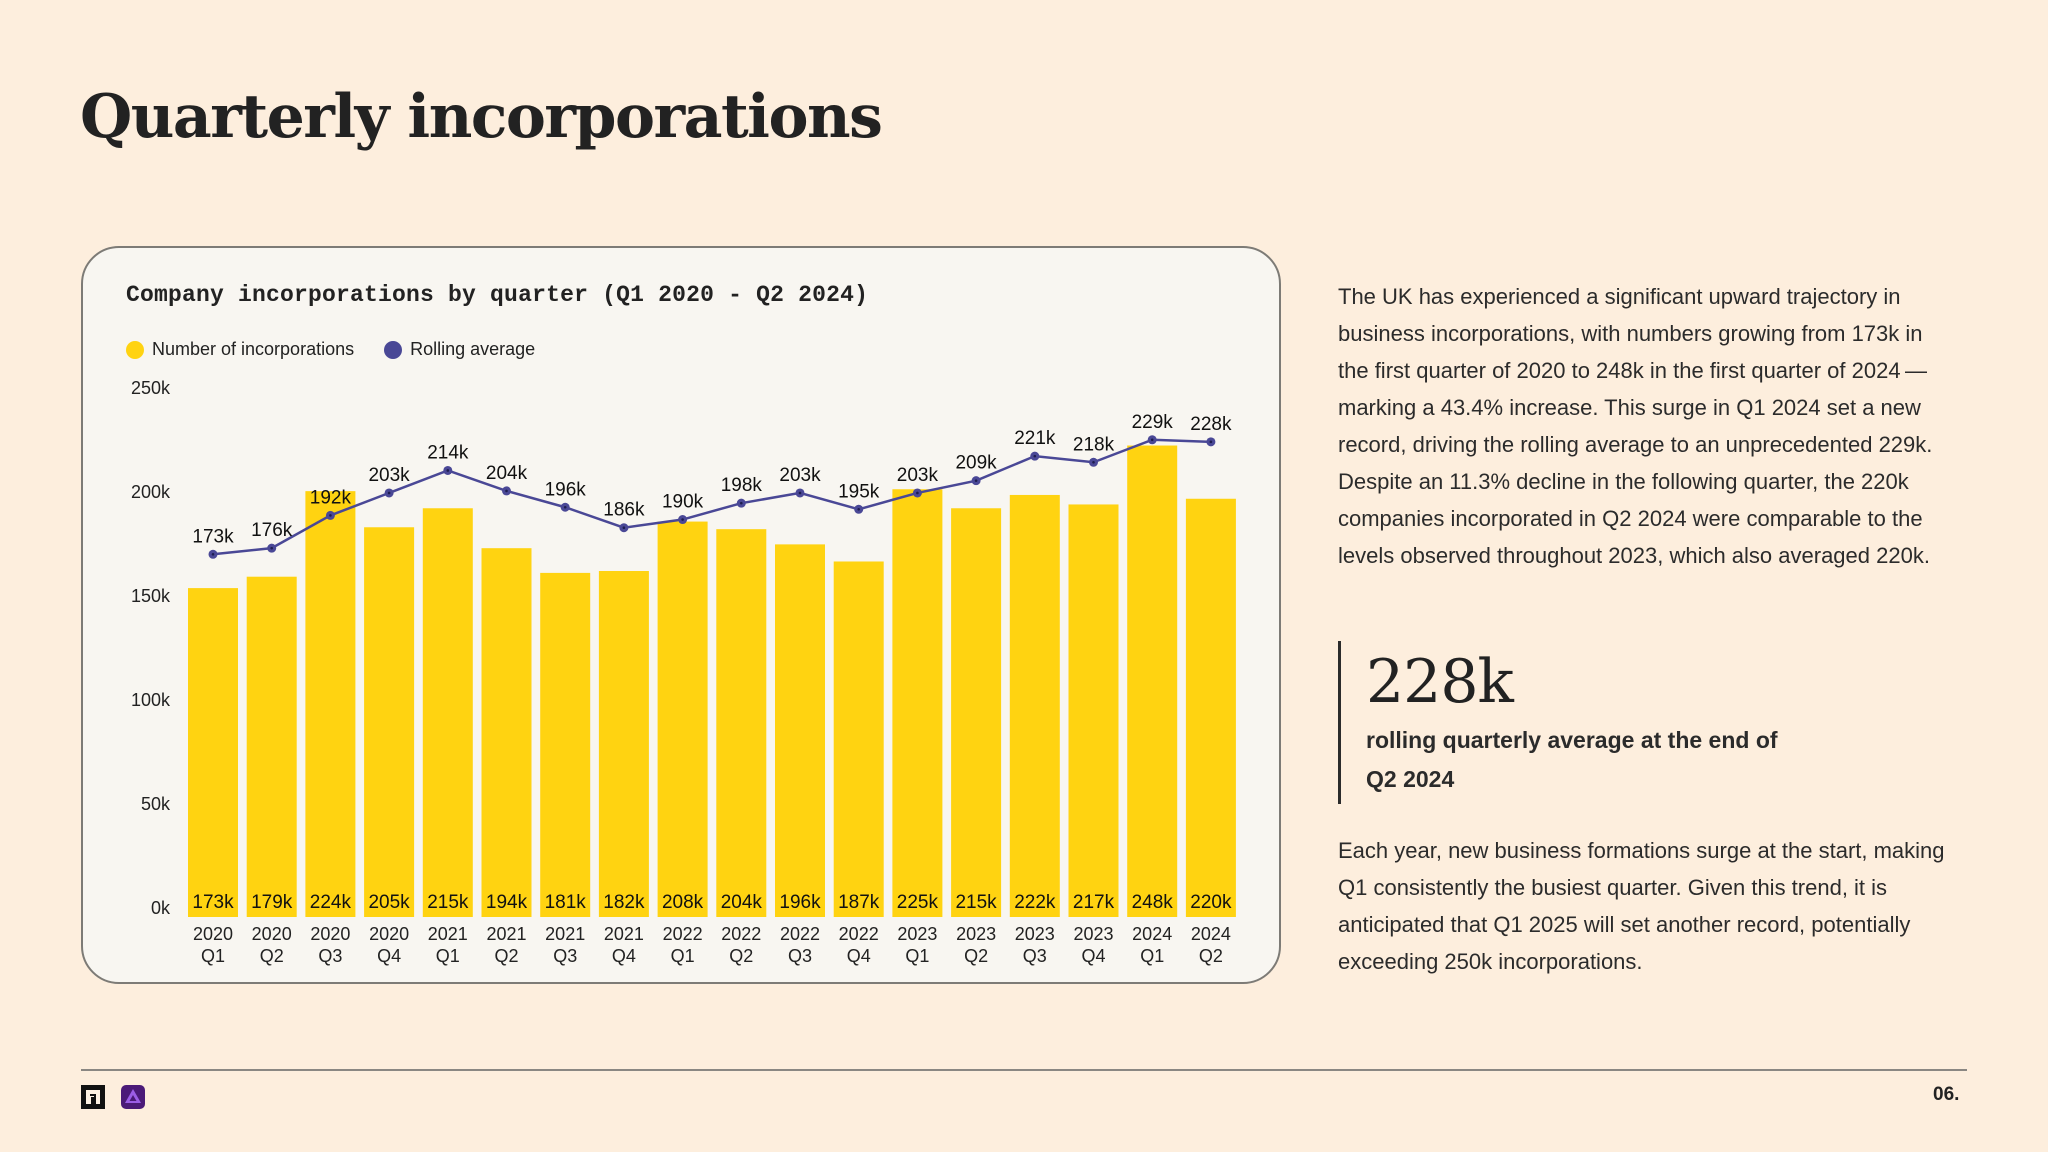 This screenshot has width=2048, height=1152. Describe the element at coordinates (859, 491) in the screenshot. I see `rolling-average-label: 195k` at that location.